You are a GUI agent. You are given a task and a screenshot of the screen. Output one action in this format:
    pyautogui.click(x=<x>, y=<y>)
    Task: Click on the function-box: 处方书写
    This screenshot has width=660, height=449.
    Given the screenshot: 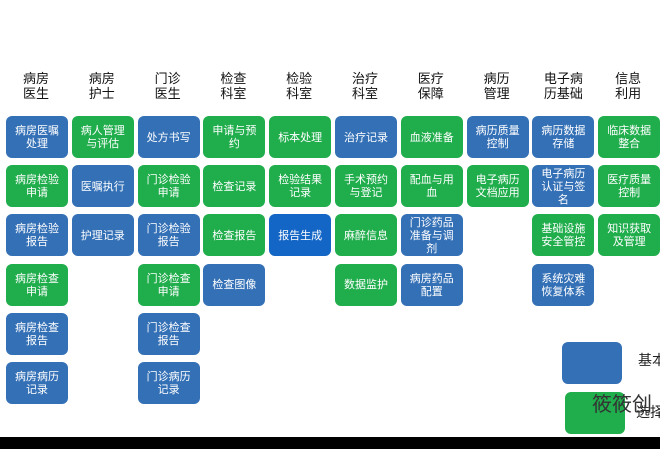 What is the action you would take?
    pyautogui.click(x=168, y=137)
    